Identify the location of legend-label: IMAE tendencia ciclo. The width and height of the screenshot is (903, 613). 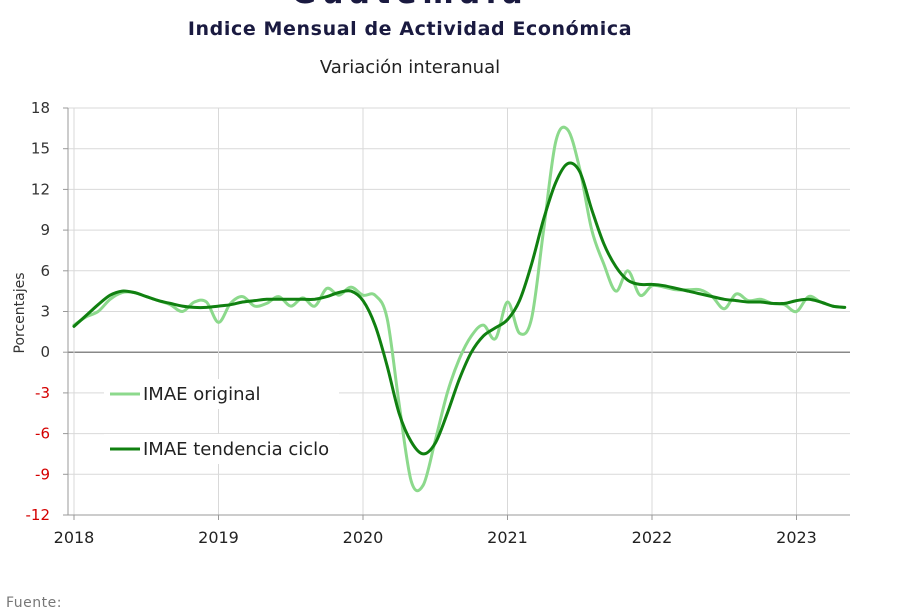
(236, 449).